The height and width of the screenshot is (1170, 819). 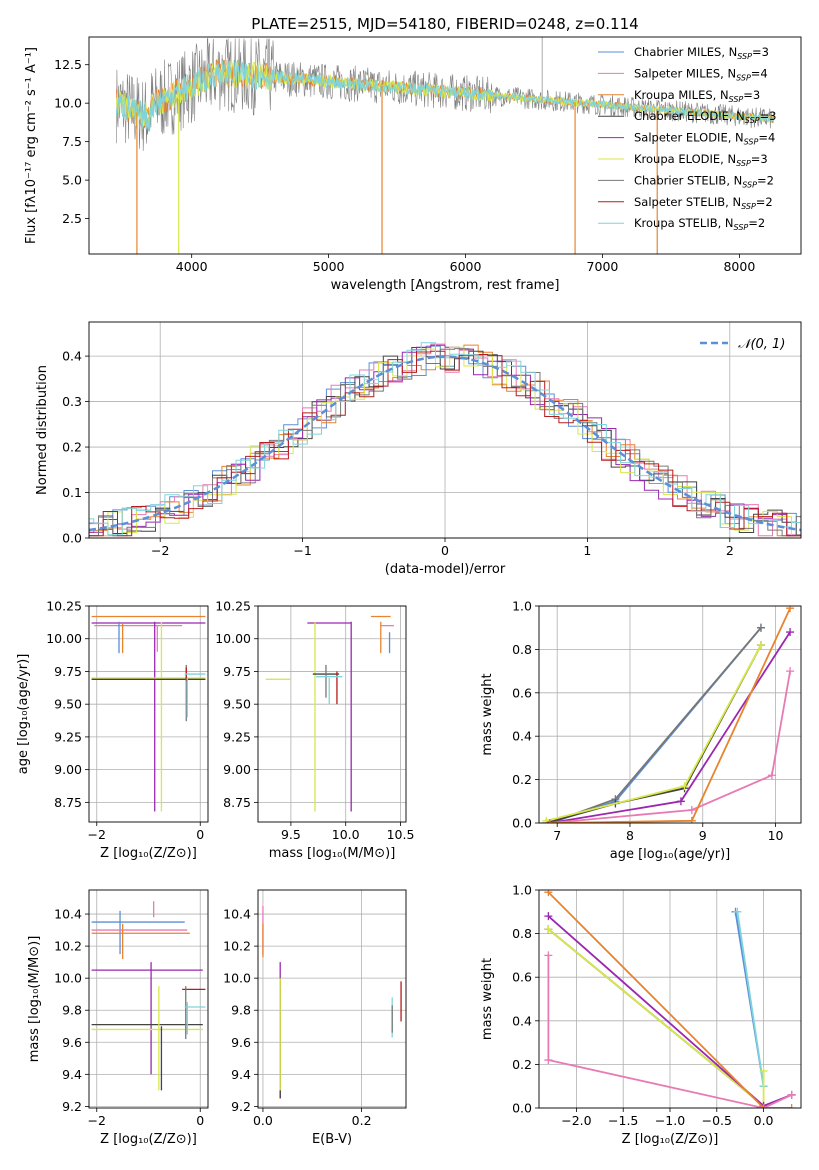 I want to click on x-axis-label: wavelength [Angstrom, rest frame], so click(x=445, y=285).